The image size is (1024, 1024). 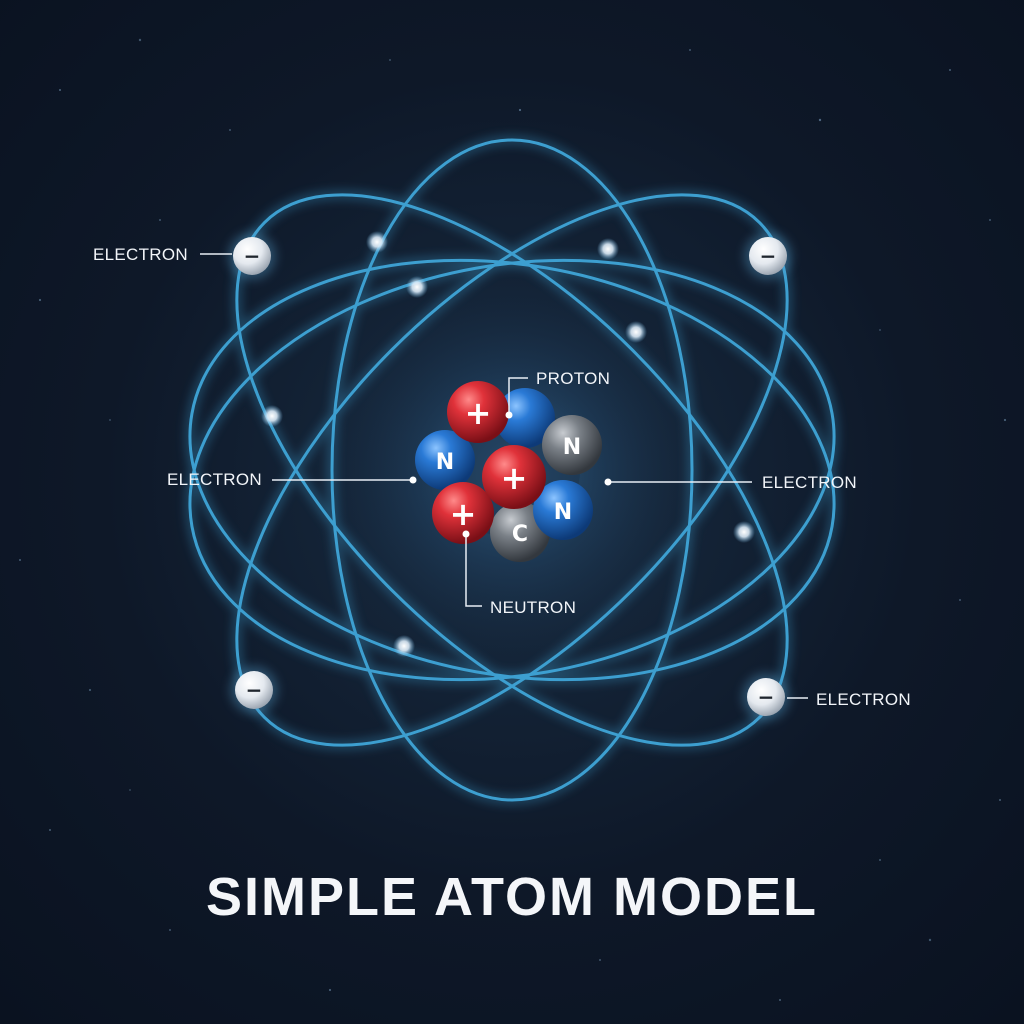 What do you see at coordinates (512, 897) in the screenshot?
I see `diagram-title: SIMPLE ATOM MODEL` at bounding box center [512, 897].